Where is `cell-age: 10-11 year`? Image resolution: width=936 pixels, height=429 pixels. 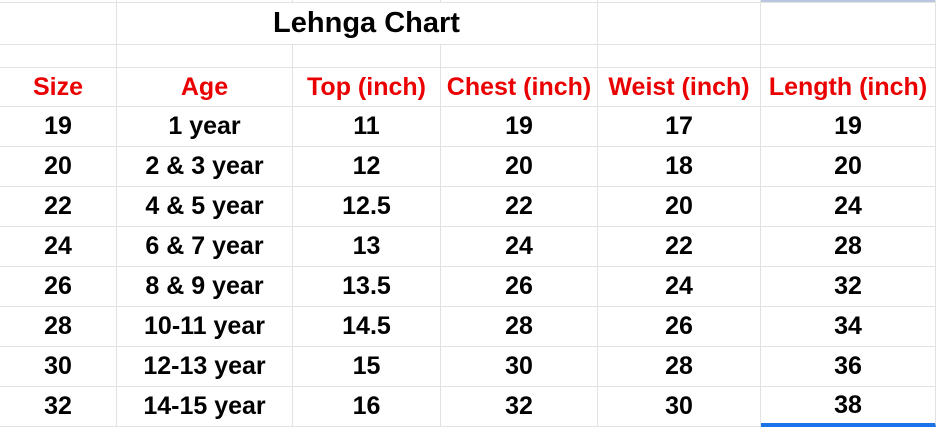
cell-age: 10-11 year is located at coordinates (205, 327).